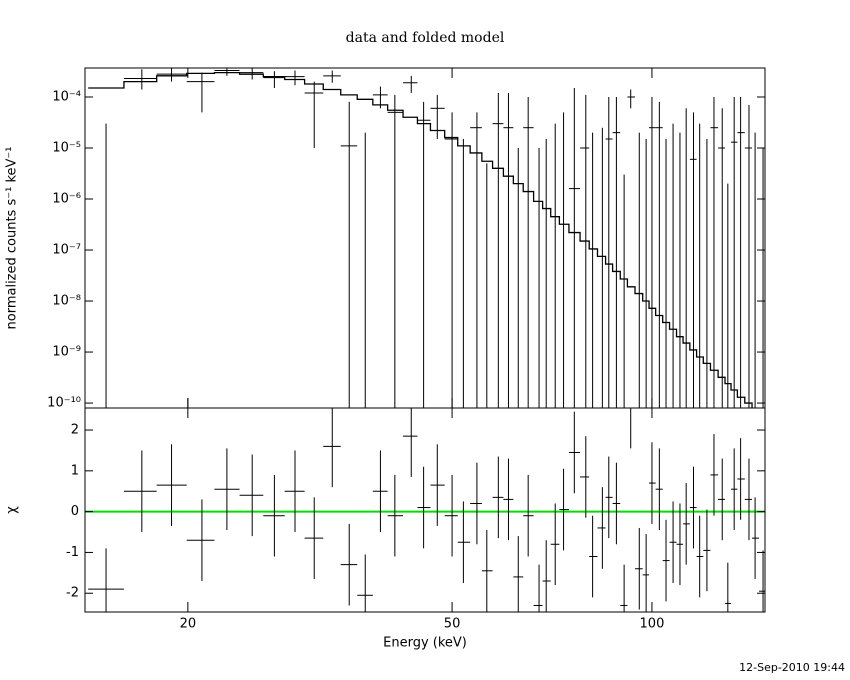 Image resolution: width=850 pixels, height=680 pixels. I want to click on y-tick-label: -1, so click(72, 552).